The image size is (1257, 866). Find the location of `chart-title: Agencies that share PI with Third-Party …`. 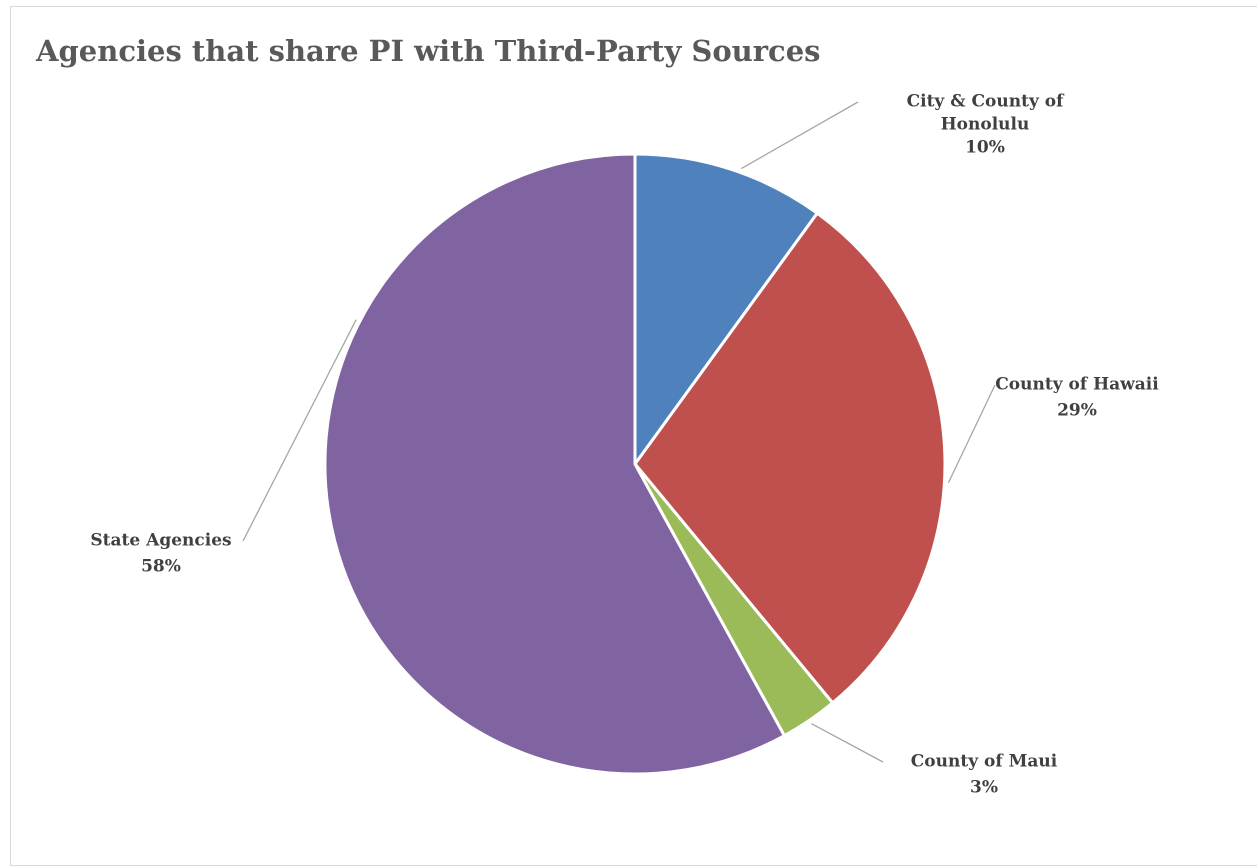

chart-title: Agencies that share PI with Third-Party … is located at coordinates (428, 51).